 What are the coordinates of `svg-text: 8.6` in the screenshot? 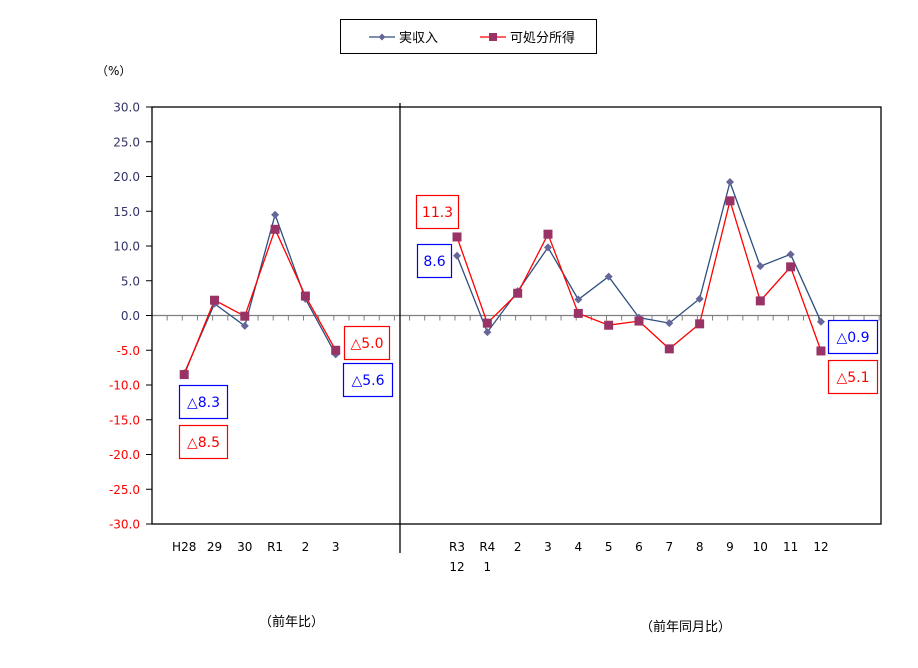 It's located at (434, 262).